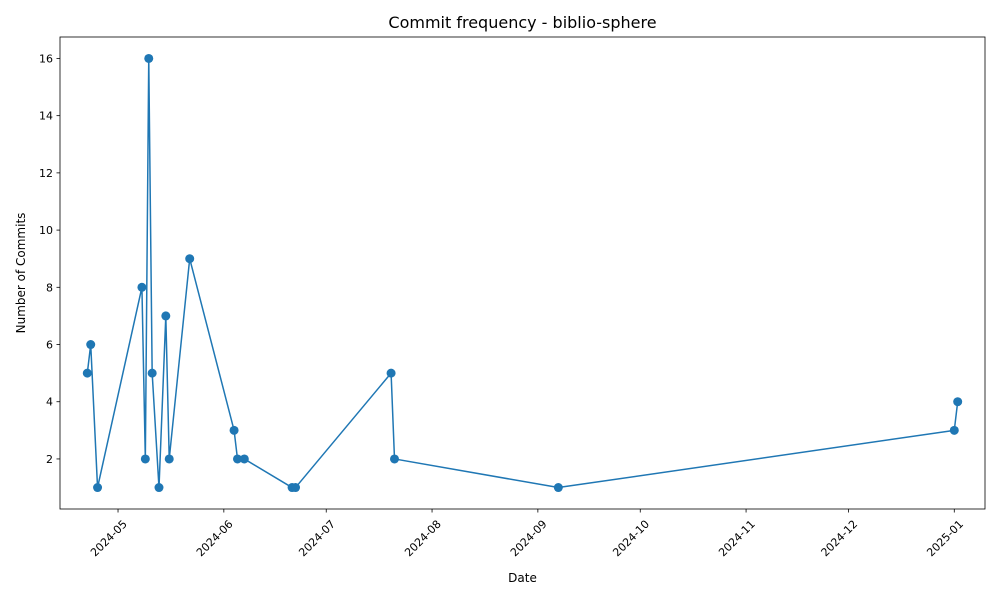 Image resolution: width=1000 pixels, height=604 pixels. Describe the element at coordinates (49, 345) in the screenshot. I see `y-tick-label: 6` at that location.